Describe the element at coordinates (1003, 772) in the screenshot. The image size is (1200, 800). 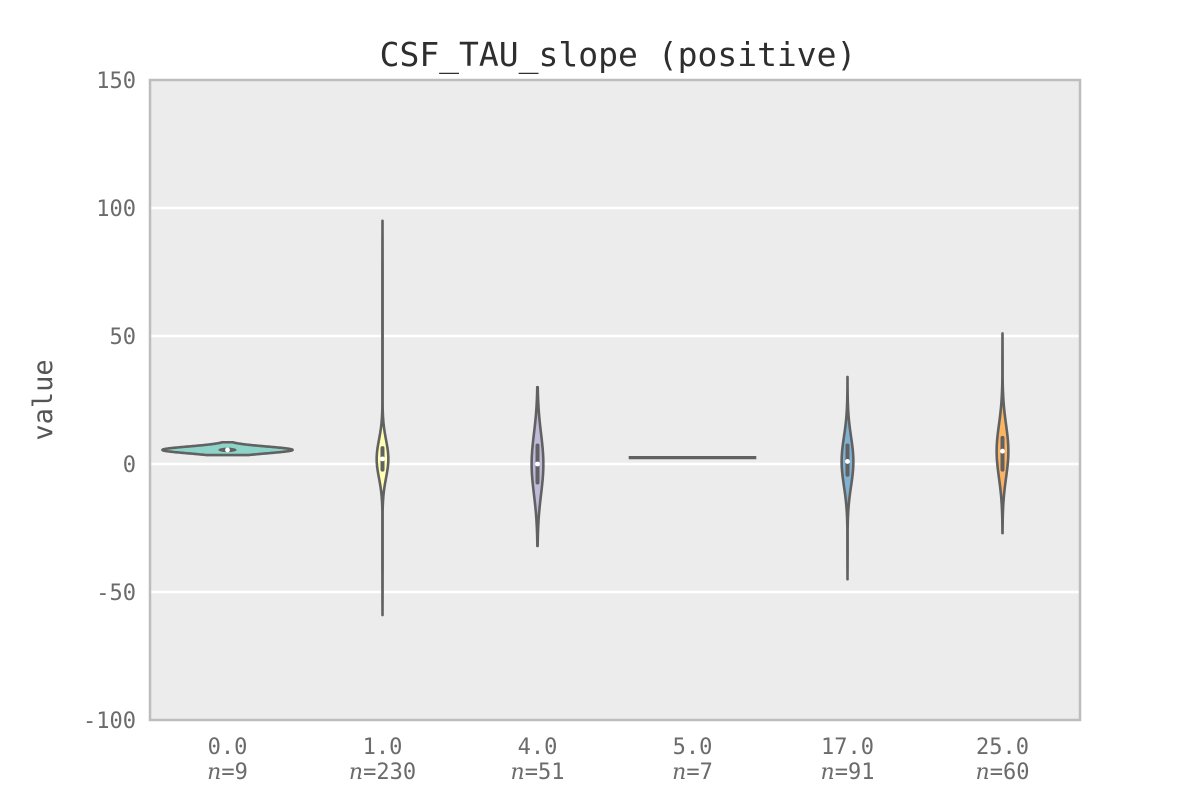
I see `sample-size-label: n=60` at that location.